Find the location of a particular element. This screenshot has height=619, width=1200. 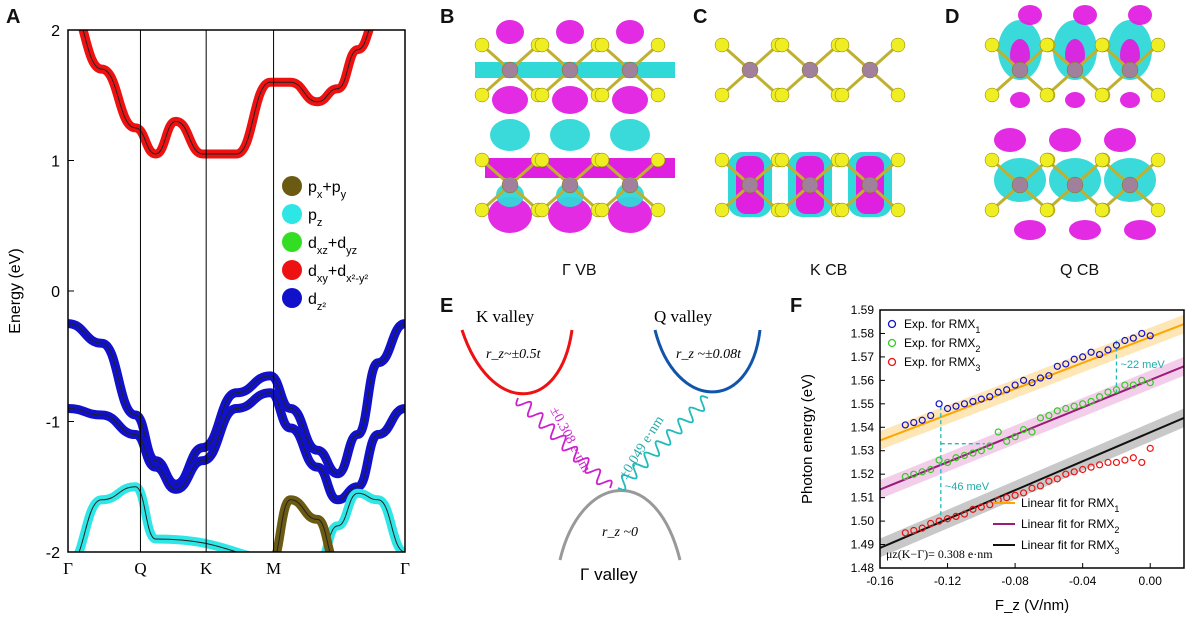

data-points is located at coordinates (1027, 433).